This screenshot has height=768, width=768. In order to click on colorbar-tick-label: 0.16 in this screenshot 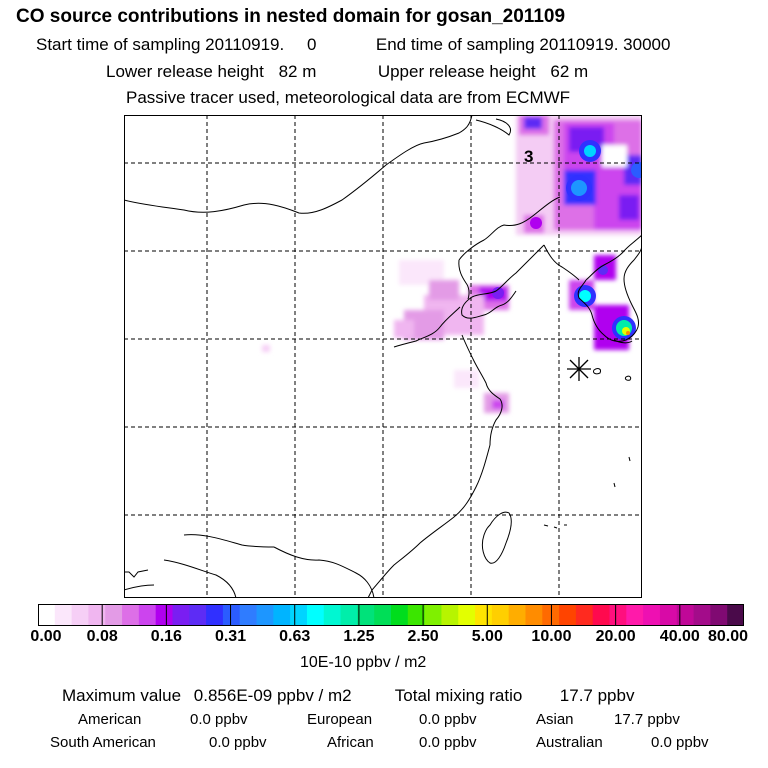, I will do `click(166, 636)`.